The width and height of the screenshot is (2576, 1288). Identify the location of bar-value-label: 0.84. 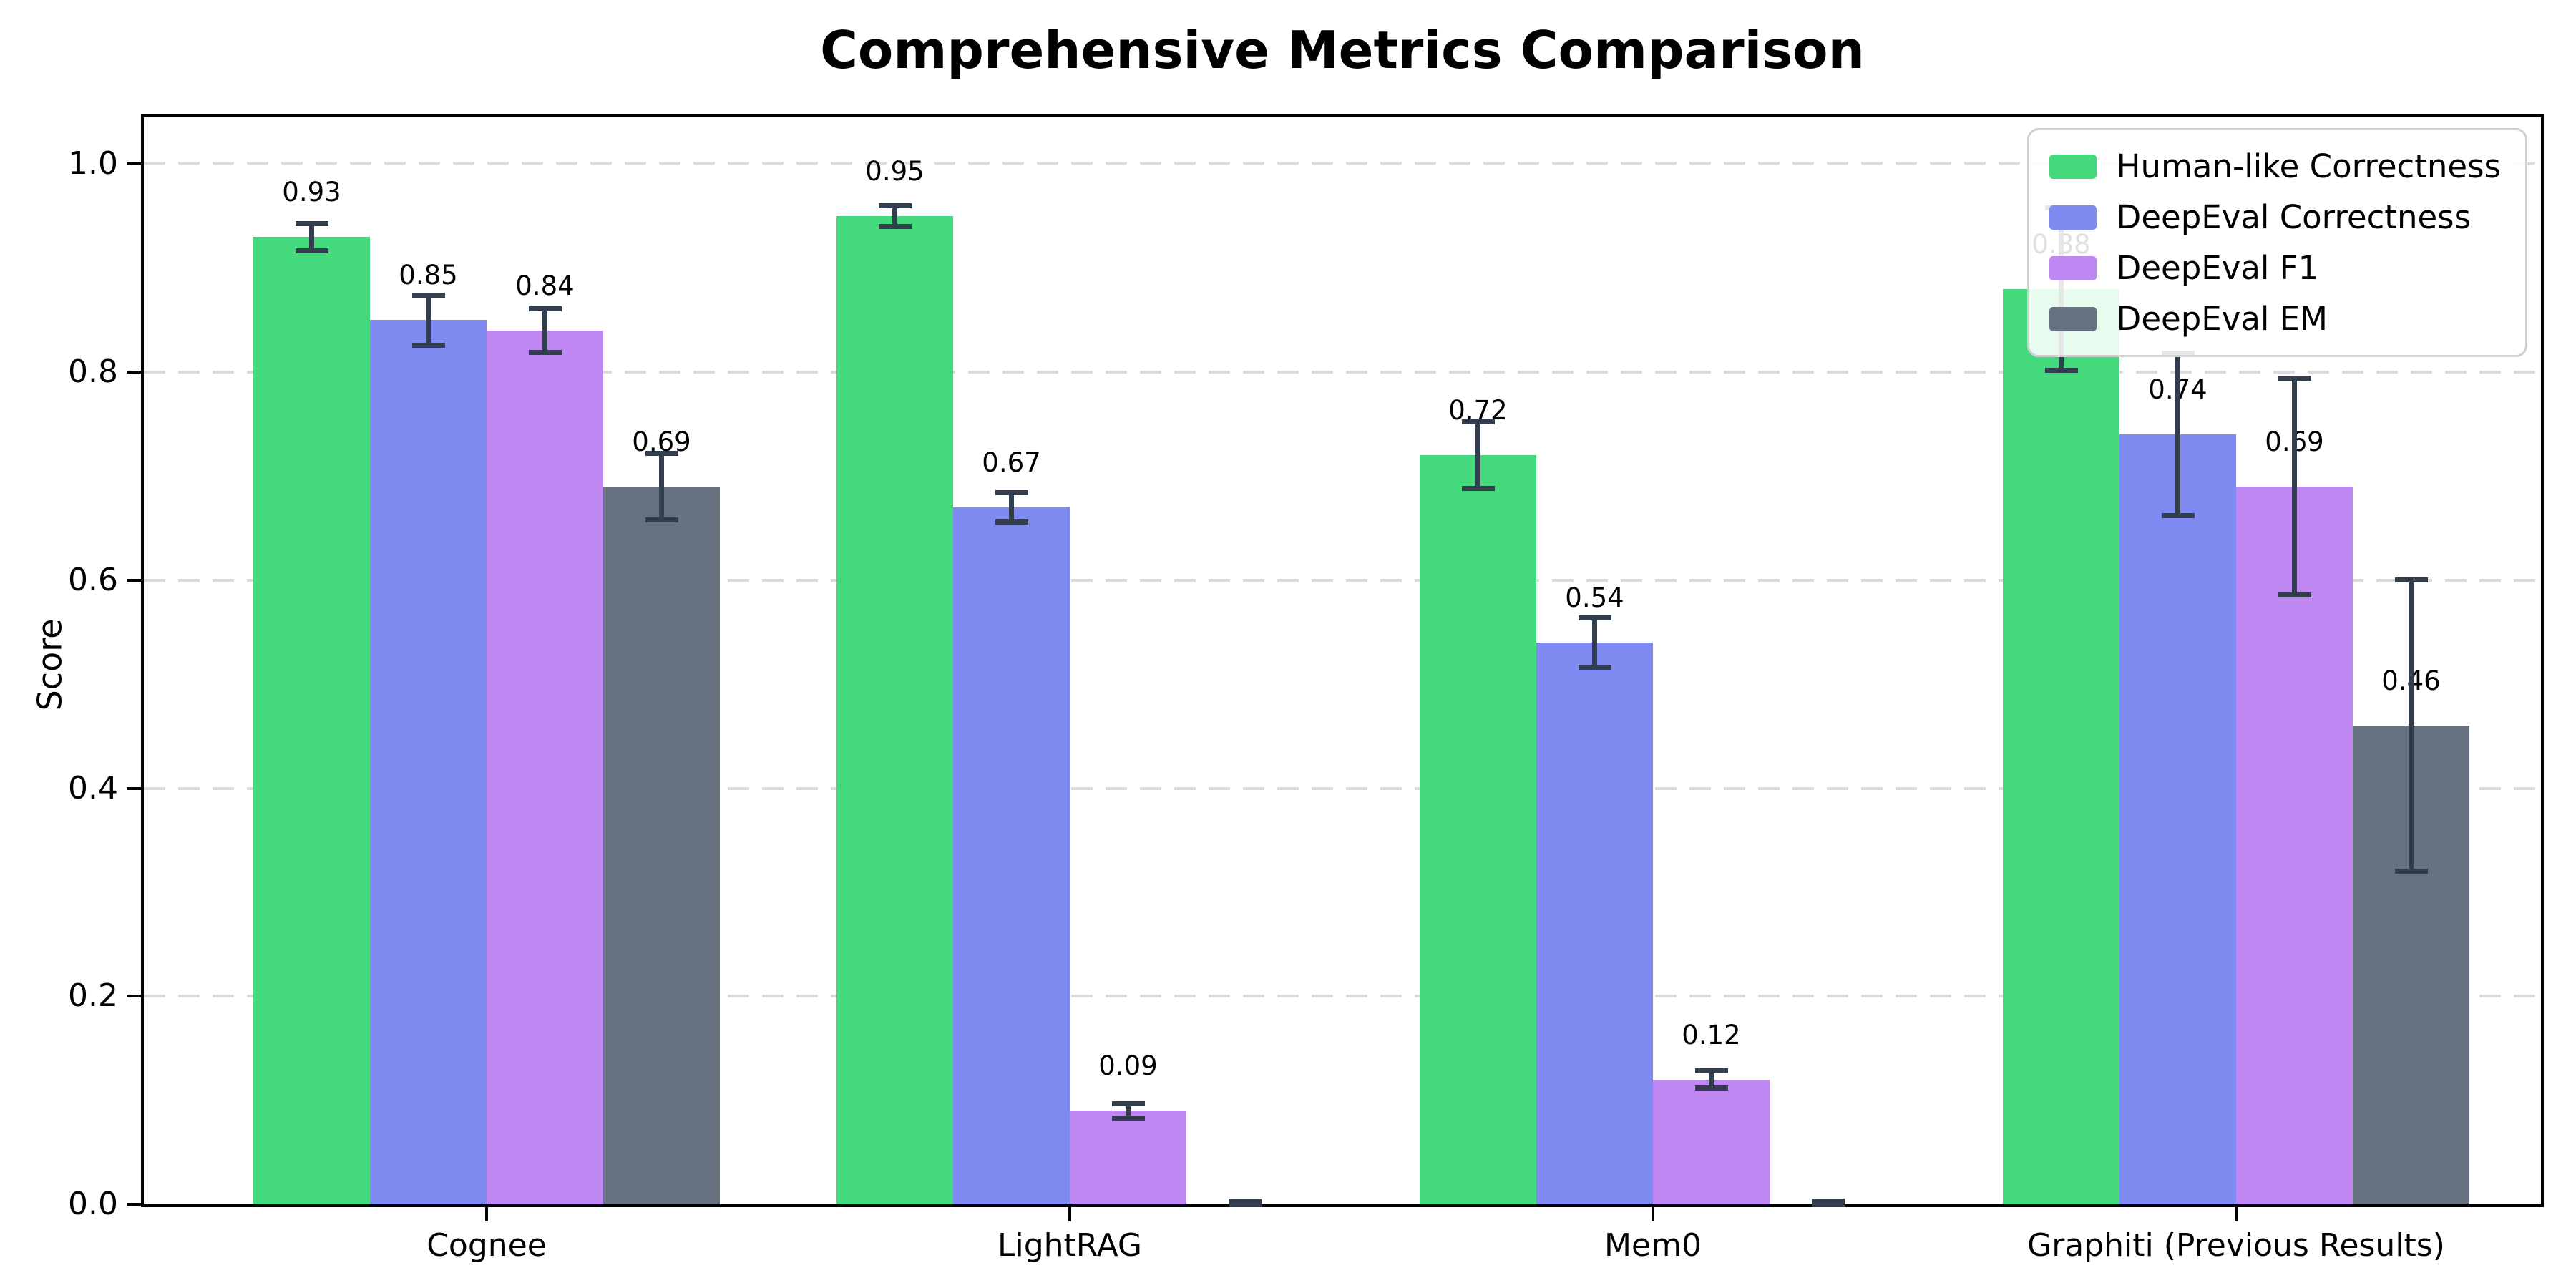
(545, 285).